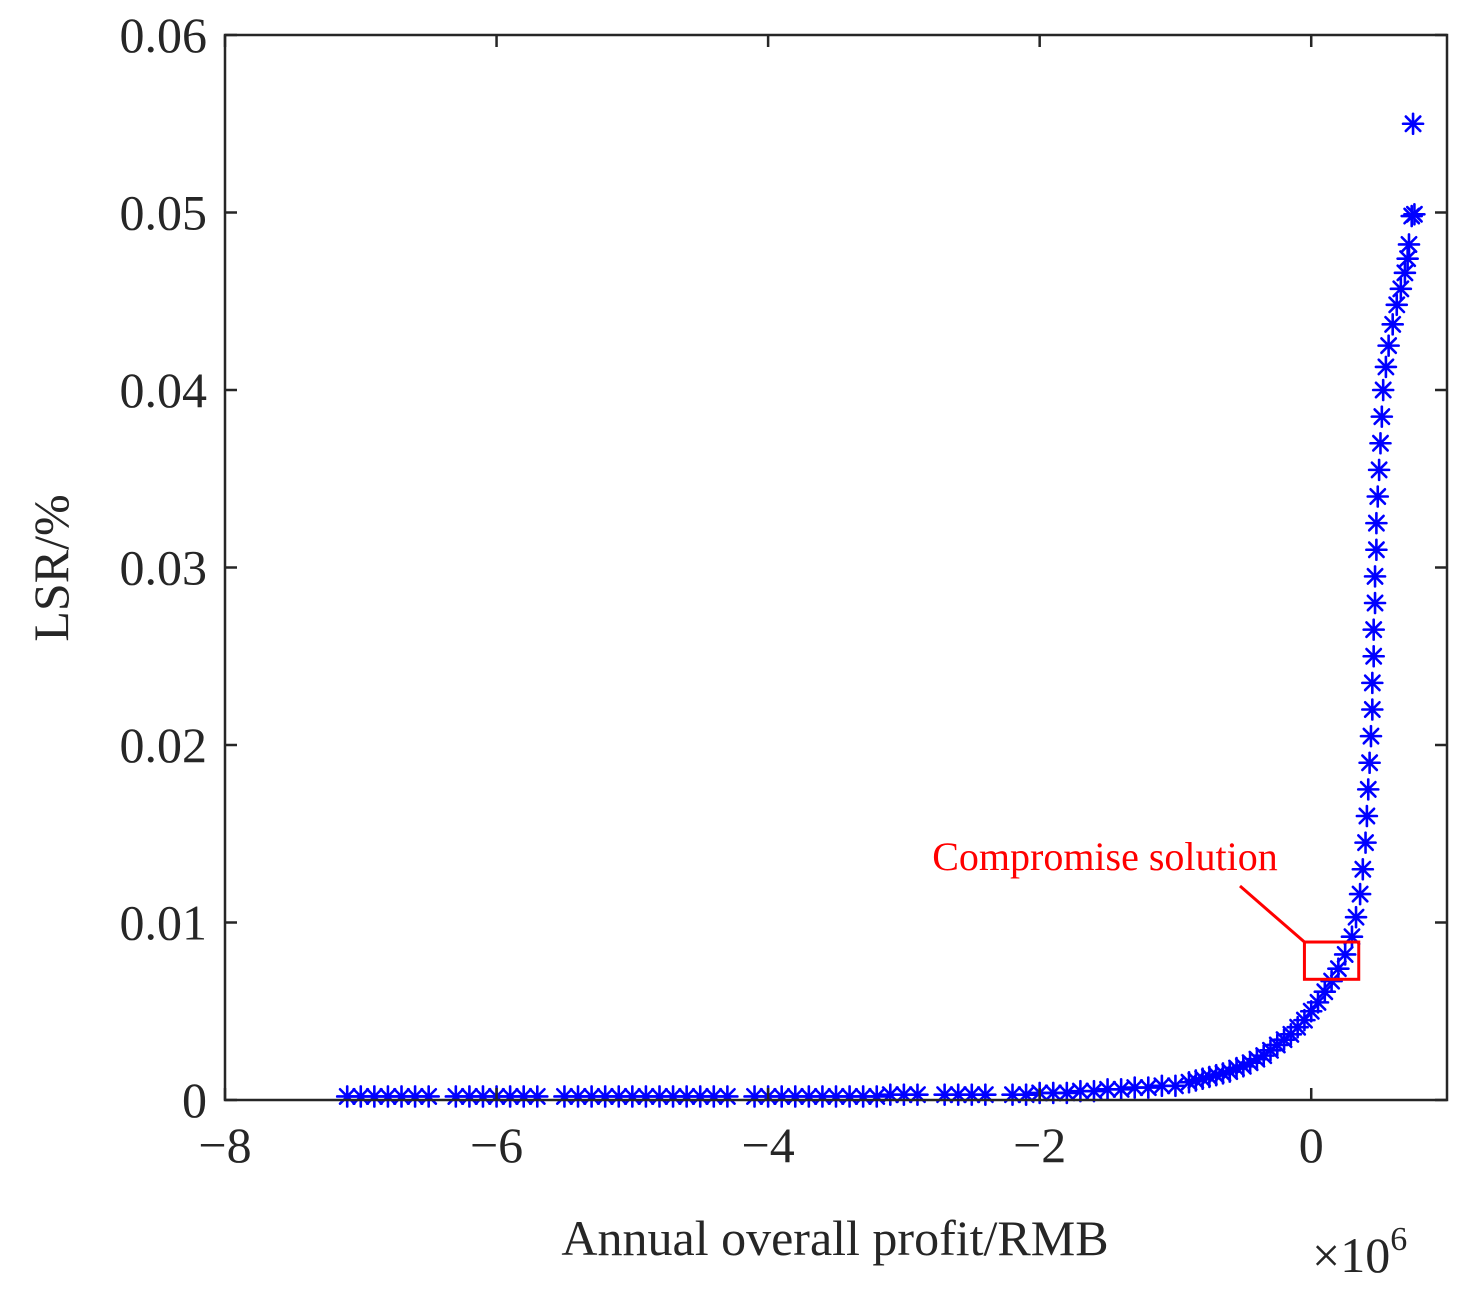  I want to click on x-tick-label: −6, so click(496, 1145).